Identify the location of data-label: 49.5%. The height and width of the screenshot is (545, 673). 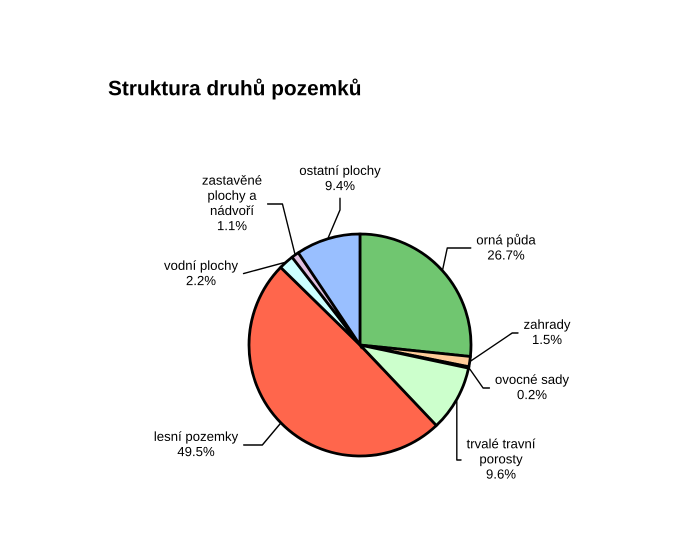
(196, 451).